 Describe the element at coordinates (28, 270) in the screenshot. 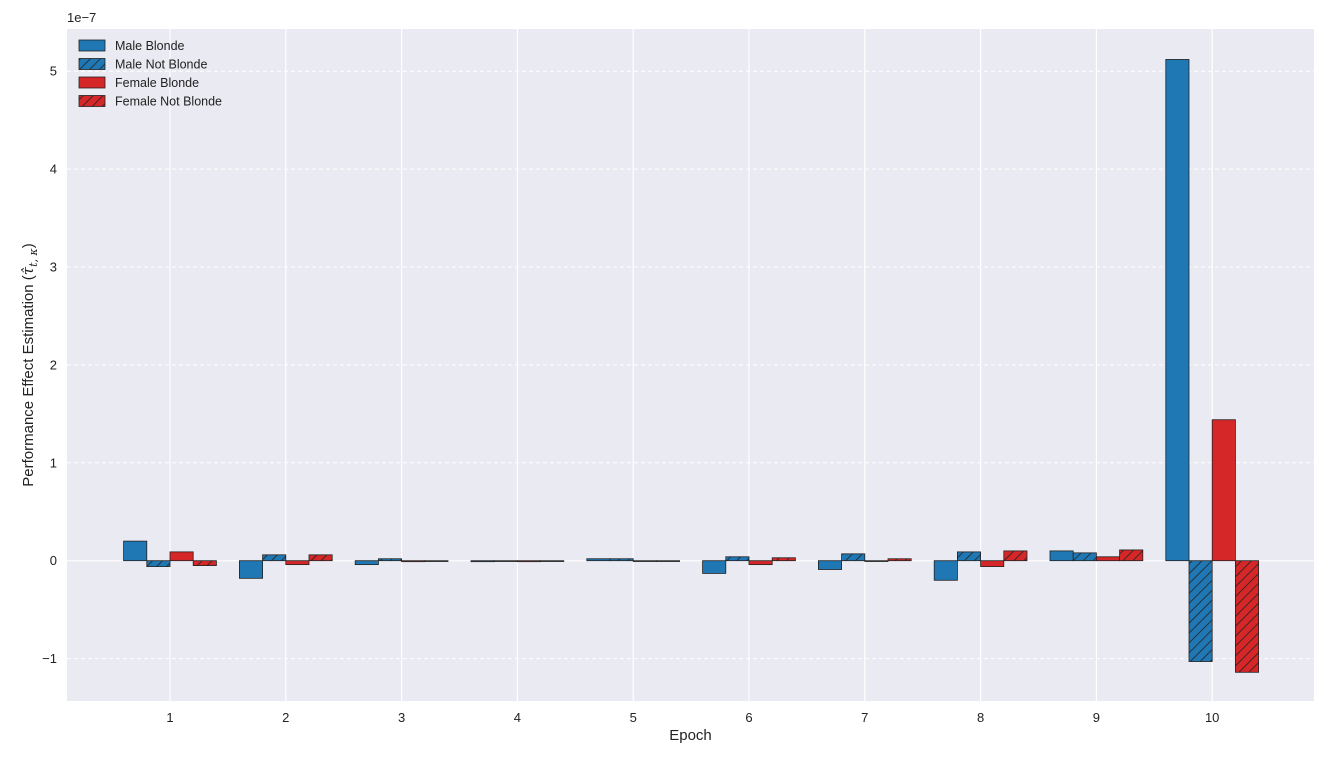

I see `y-axis-title-symbol: τ̂` at that location.